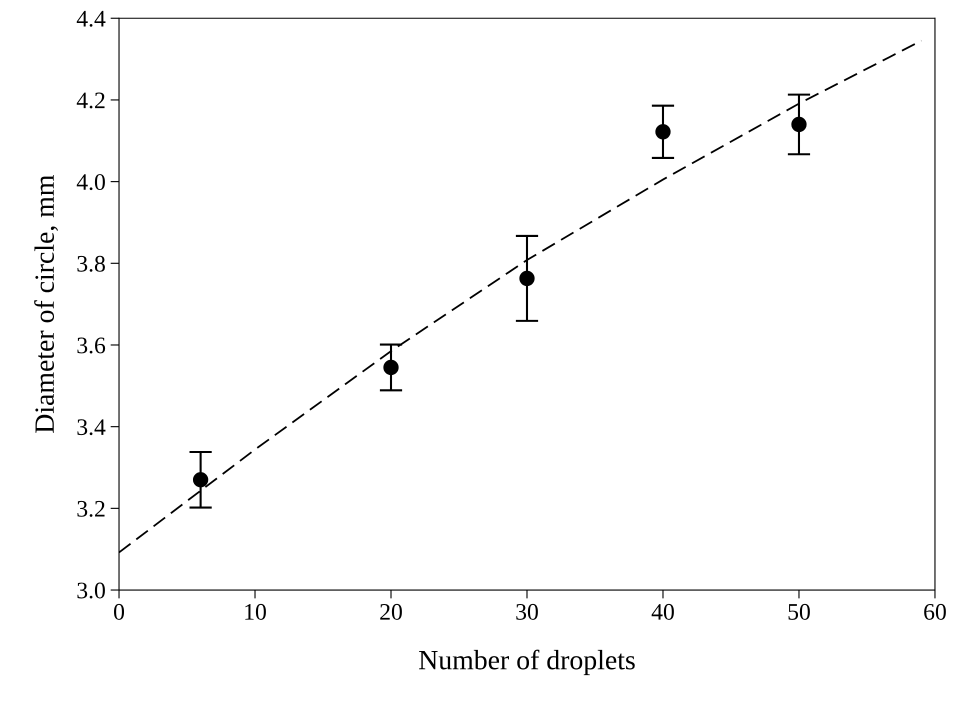 Image resolution: width=956 pixels, height=702 pixels. What do you see at coordinates (91, 264) in the screenshot?
I see `y-tick-label: 3.8` at bounding box center [91, 264].